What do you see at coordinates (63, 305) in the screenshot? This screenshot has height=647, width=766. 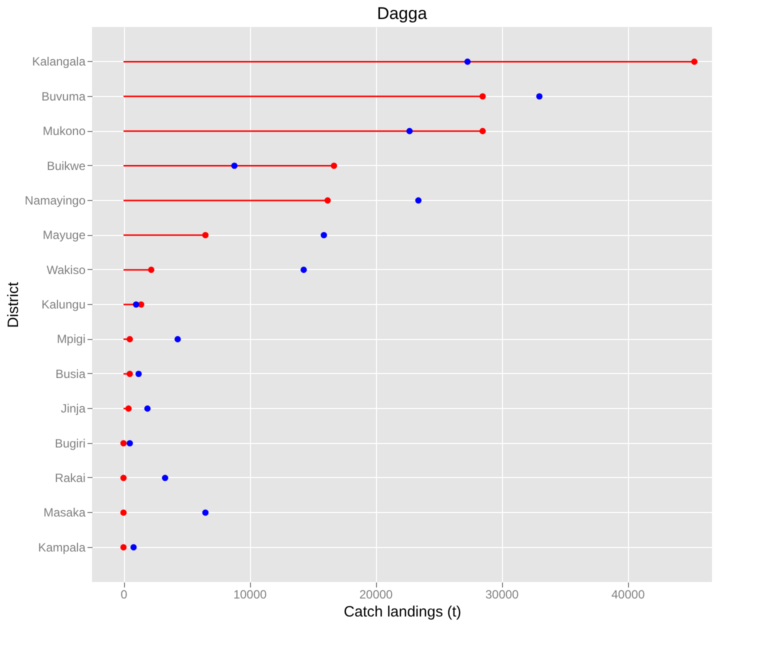 I see `y-tick-label: Kalungu` at bounding box center [63, 305].